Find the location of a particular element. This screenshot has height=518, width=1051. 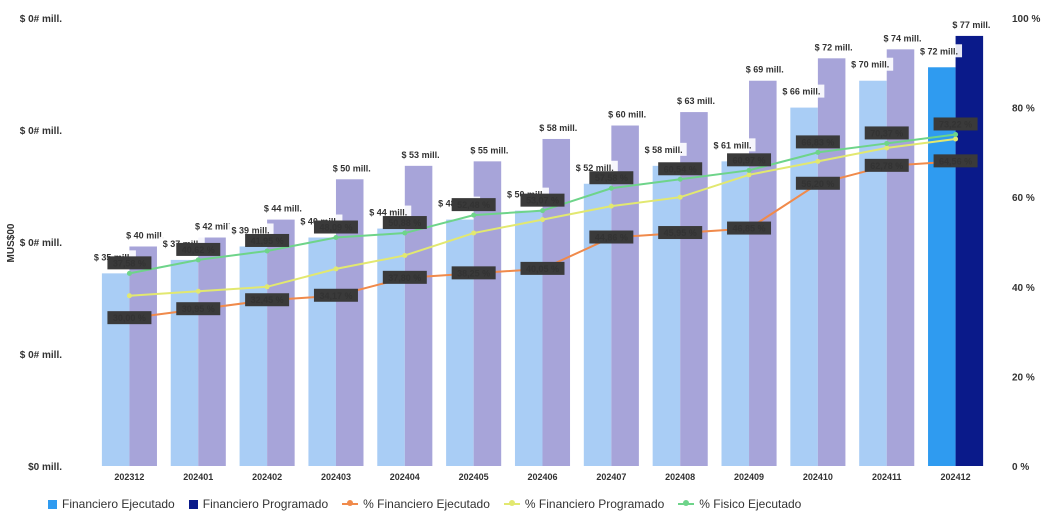

bar-label-ejecutado: $ 66 mill. is located at coordinates (801, 92).